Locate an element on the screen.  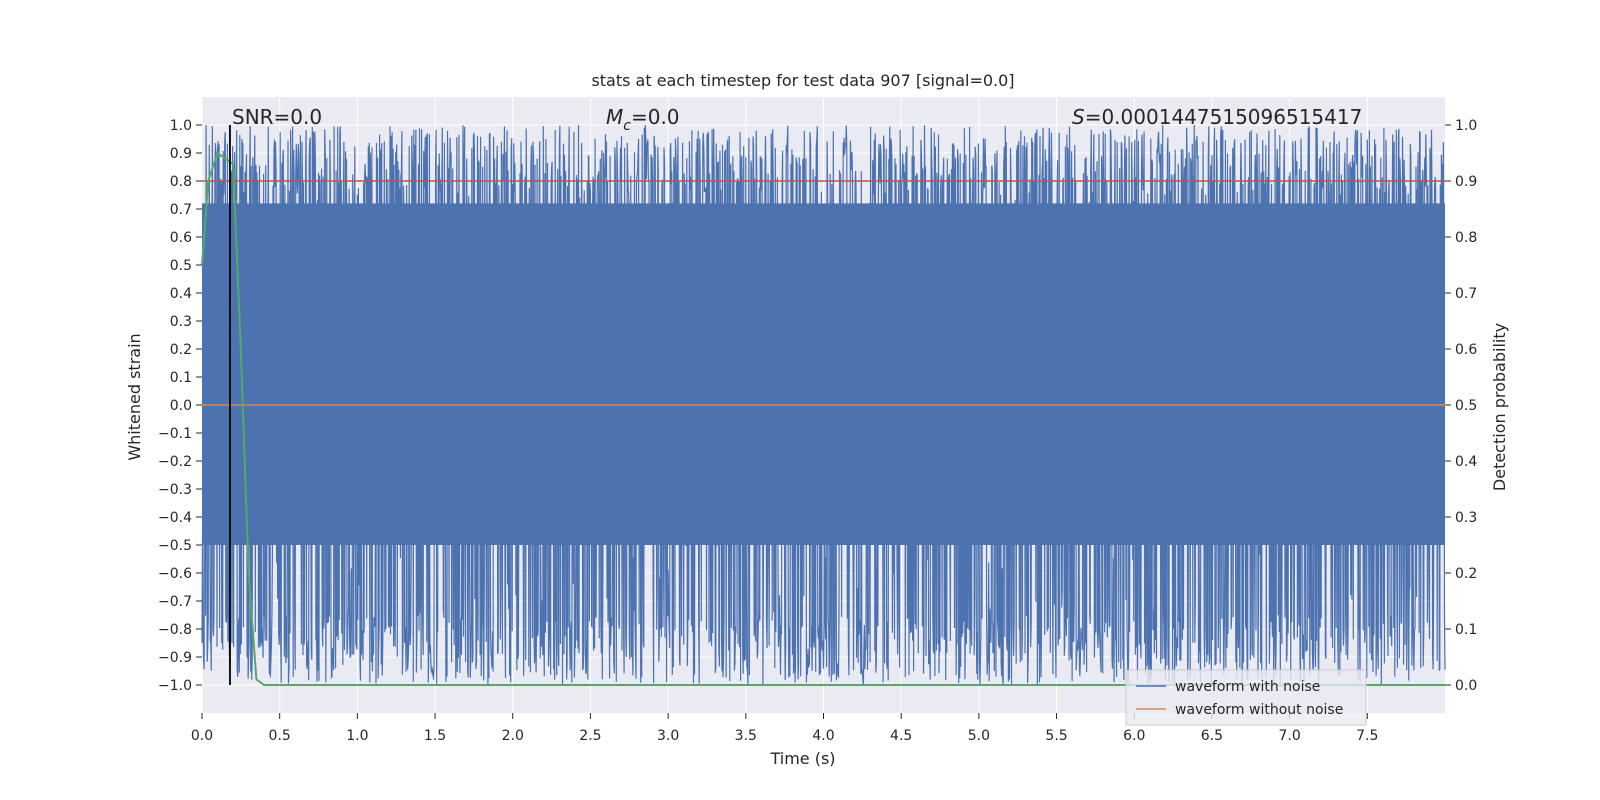
y2-tick-label: 0.2 is located at coordinates (1466, 574).